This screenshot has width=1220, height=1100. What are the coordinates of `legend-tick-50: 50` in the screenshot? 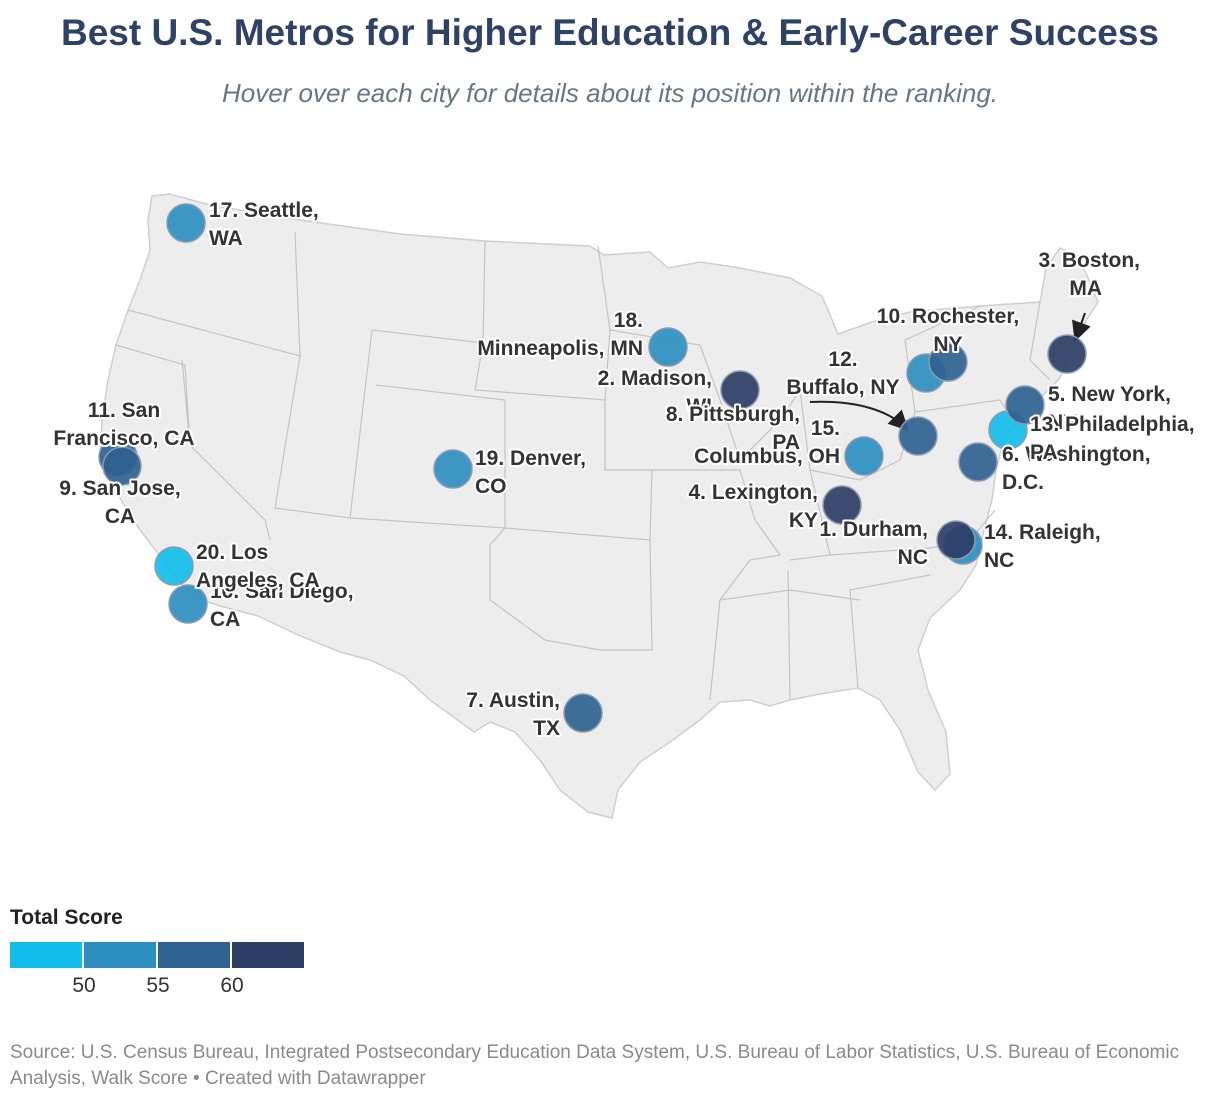 It's located at (84, 985).